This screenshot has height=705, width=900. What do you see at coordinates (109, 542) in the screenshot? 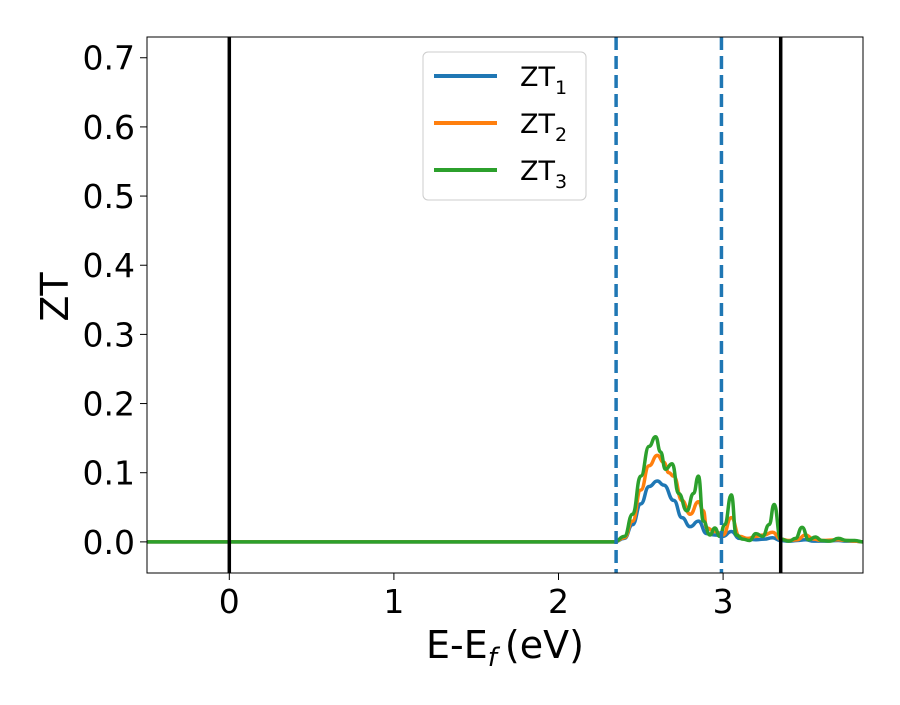
I see `y-tick-label: 0.0` at bounding box center [109, 542].